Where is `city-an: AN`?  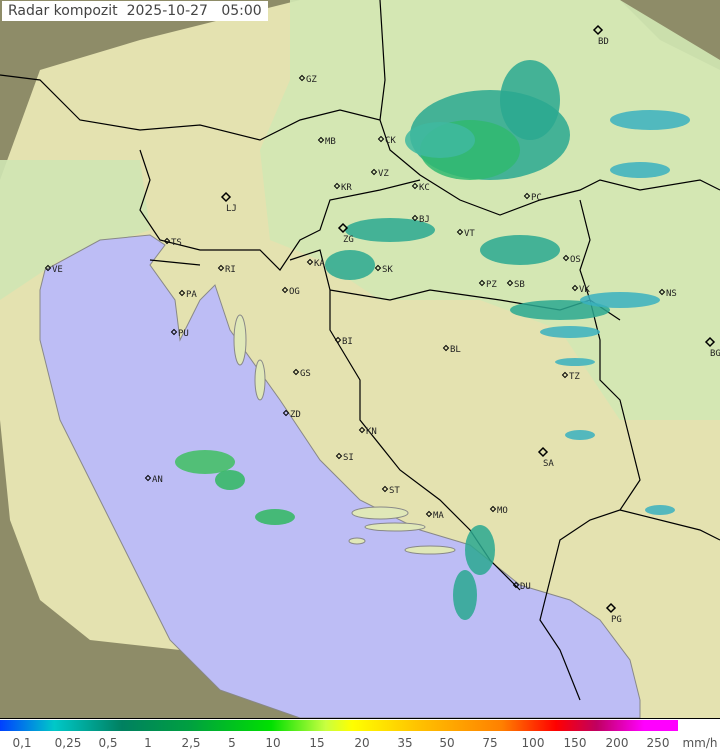
city-an: AN is located at coordinates (153, 479).